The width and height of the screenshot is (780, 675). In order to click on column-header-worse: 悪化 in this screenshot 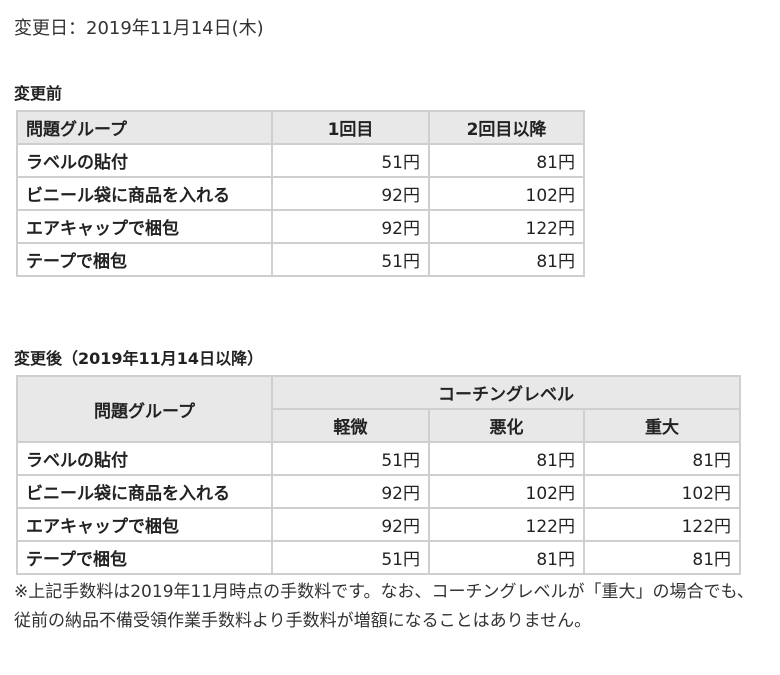, I will do `click(506, 425)`.